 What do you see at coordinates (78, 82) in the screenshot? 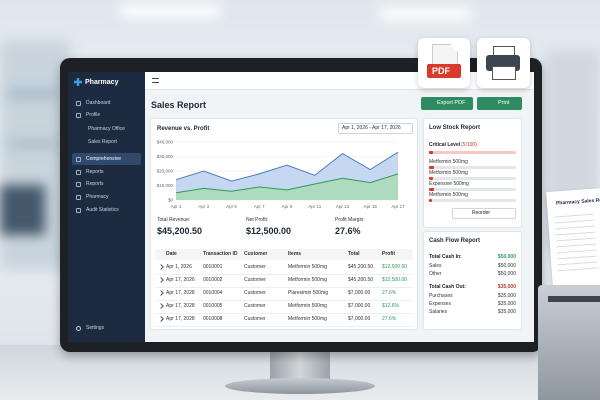
I see `brand-icon` at bounding box center [78, 82].